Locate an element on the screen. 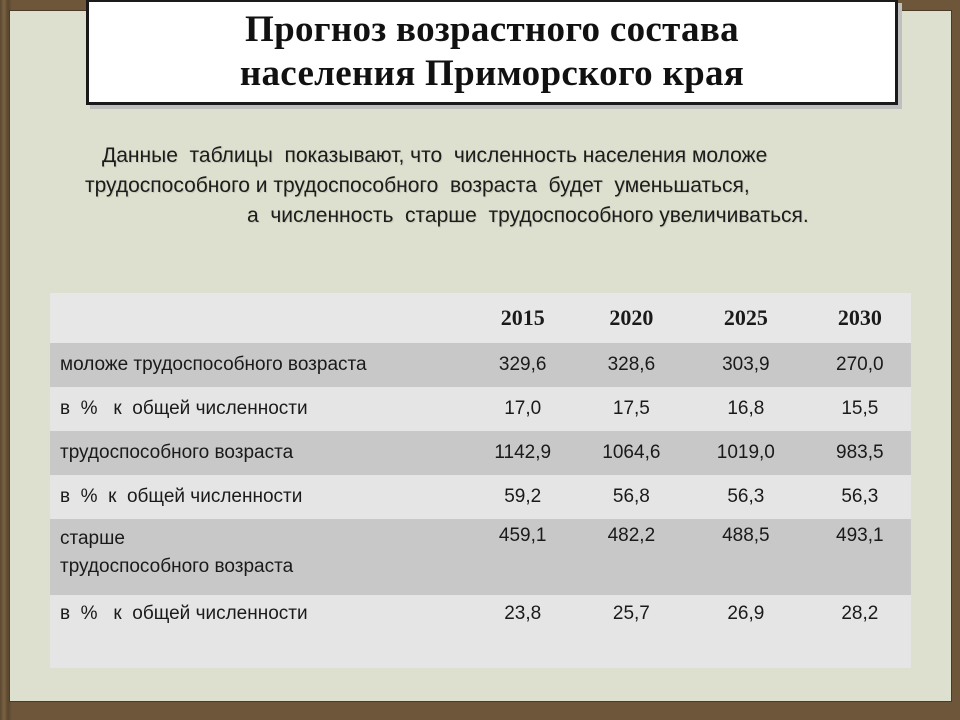 Image resolution: width=960 pixels, height=720 pixels. table-cell: 59,2 is located at coordinates (523, 496).